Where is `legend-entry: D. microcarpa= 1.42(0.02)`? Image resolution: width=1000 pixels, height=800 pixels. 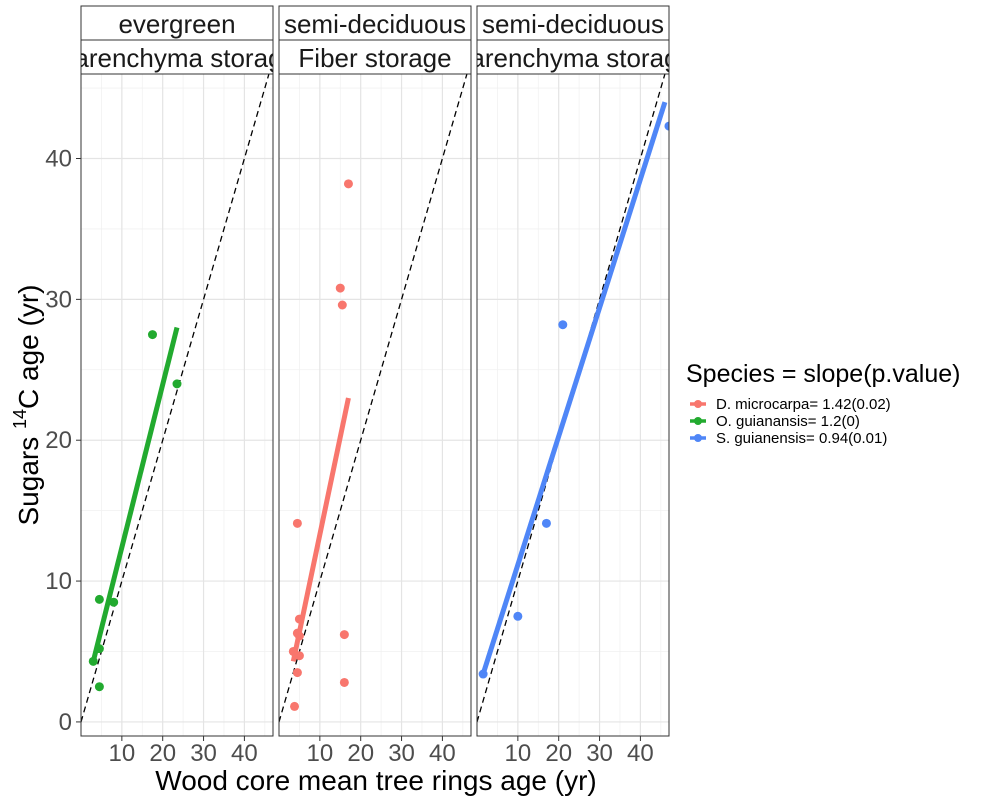 legend-entry: D. microcarpa= 1.42(0.02) is located at coordinates (790, 404).